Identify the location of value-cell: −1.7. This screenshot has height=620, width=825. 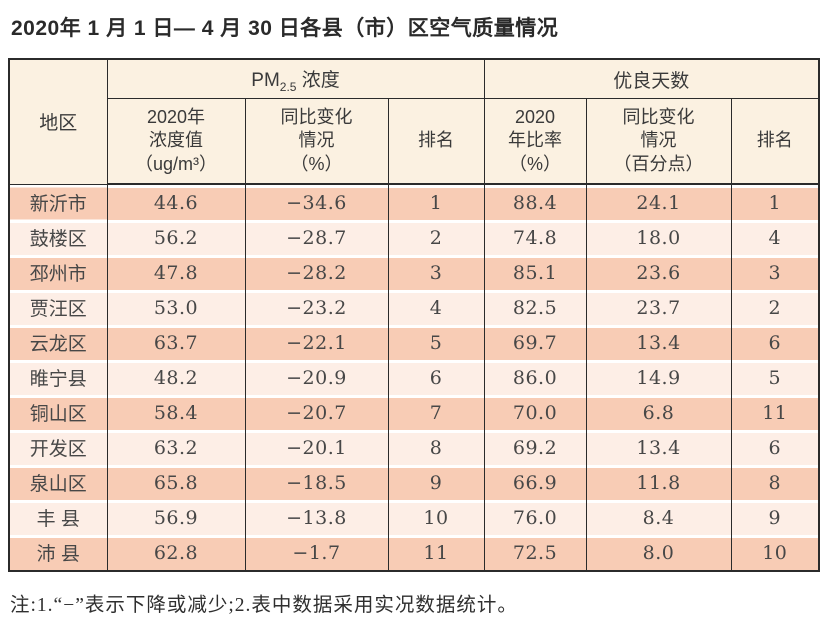
(316, 553).